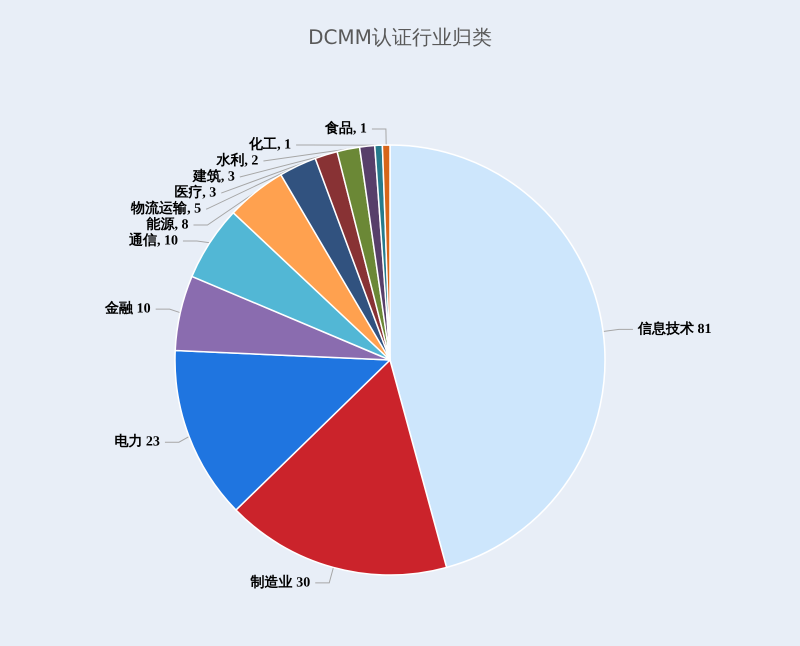 The width and height of the screenshot is (800, 646). Describe the element at coordinates (674, 328) in the screenshot. I see `slice-label: 信息技术 81` at that location.